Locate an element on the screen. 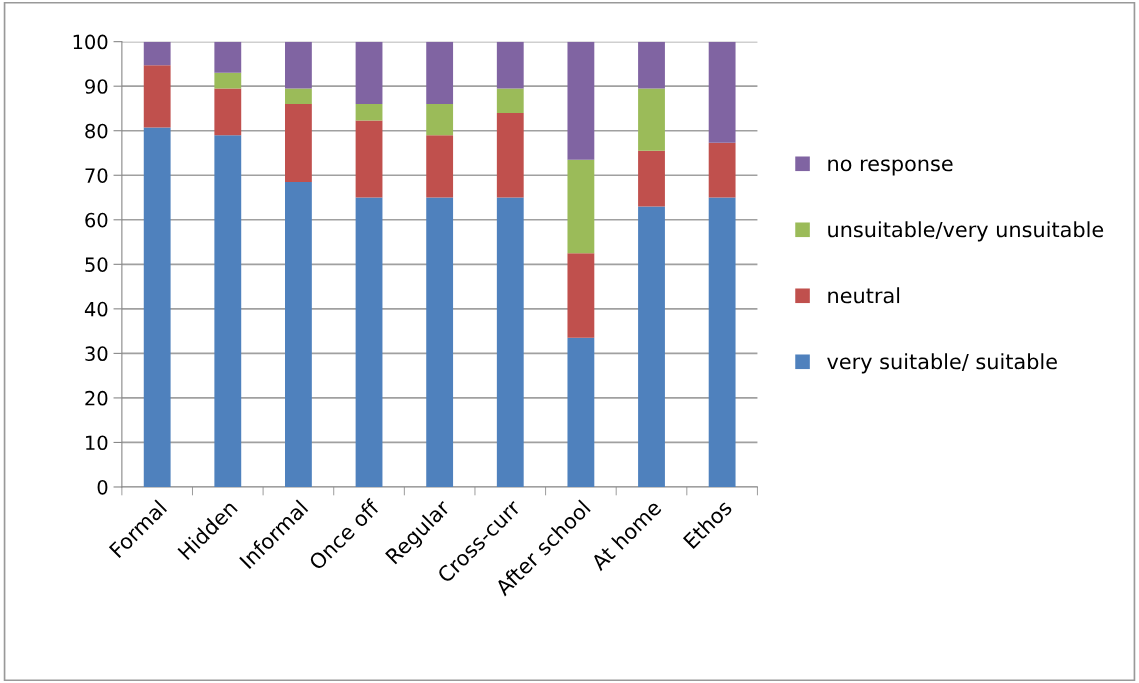 The height and width of the screenshot is (683, 1139). y-tick-label: 40 is located at coordinates (96, 309).